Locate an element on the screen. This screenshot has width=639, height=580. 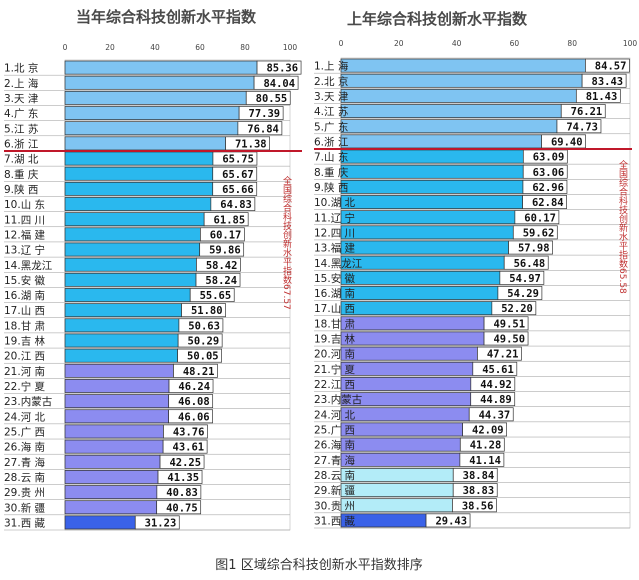
category-label: 1.上 海 is located at coordinates (331, 66).